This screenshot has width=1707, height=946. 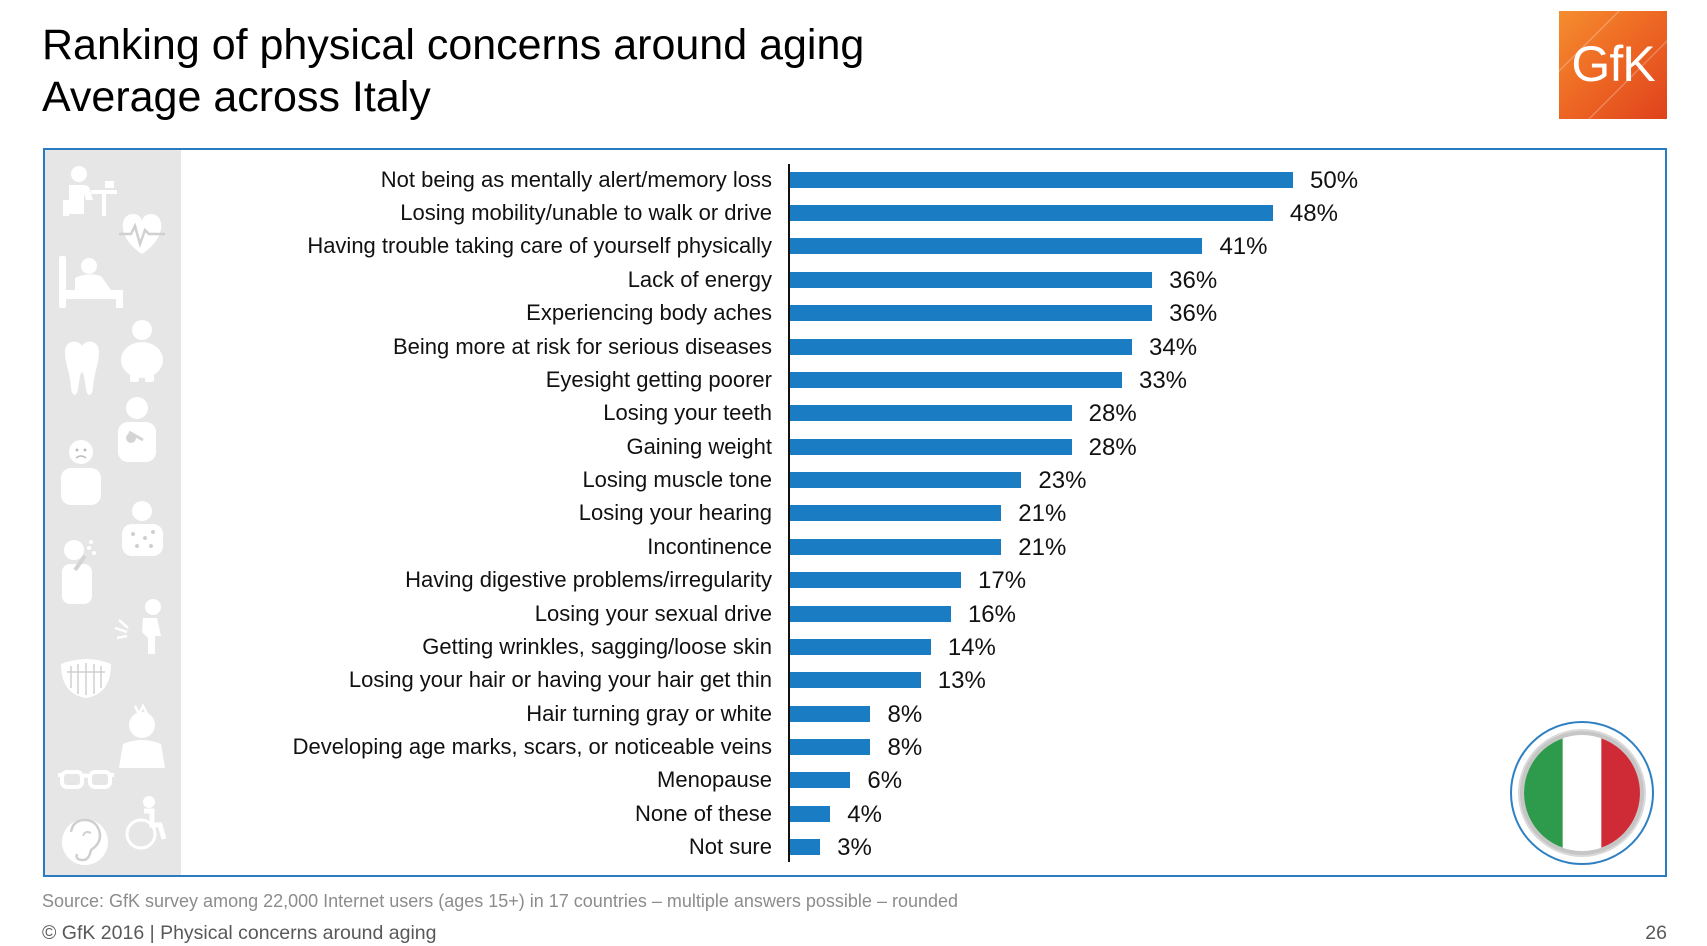 I want to click on value-label: 17%, so click(x=1002, y=581).